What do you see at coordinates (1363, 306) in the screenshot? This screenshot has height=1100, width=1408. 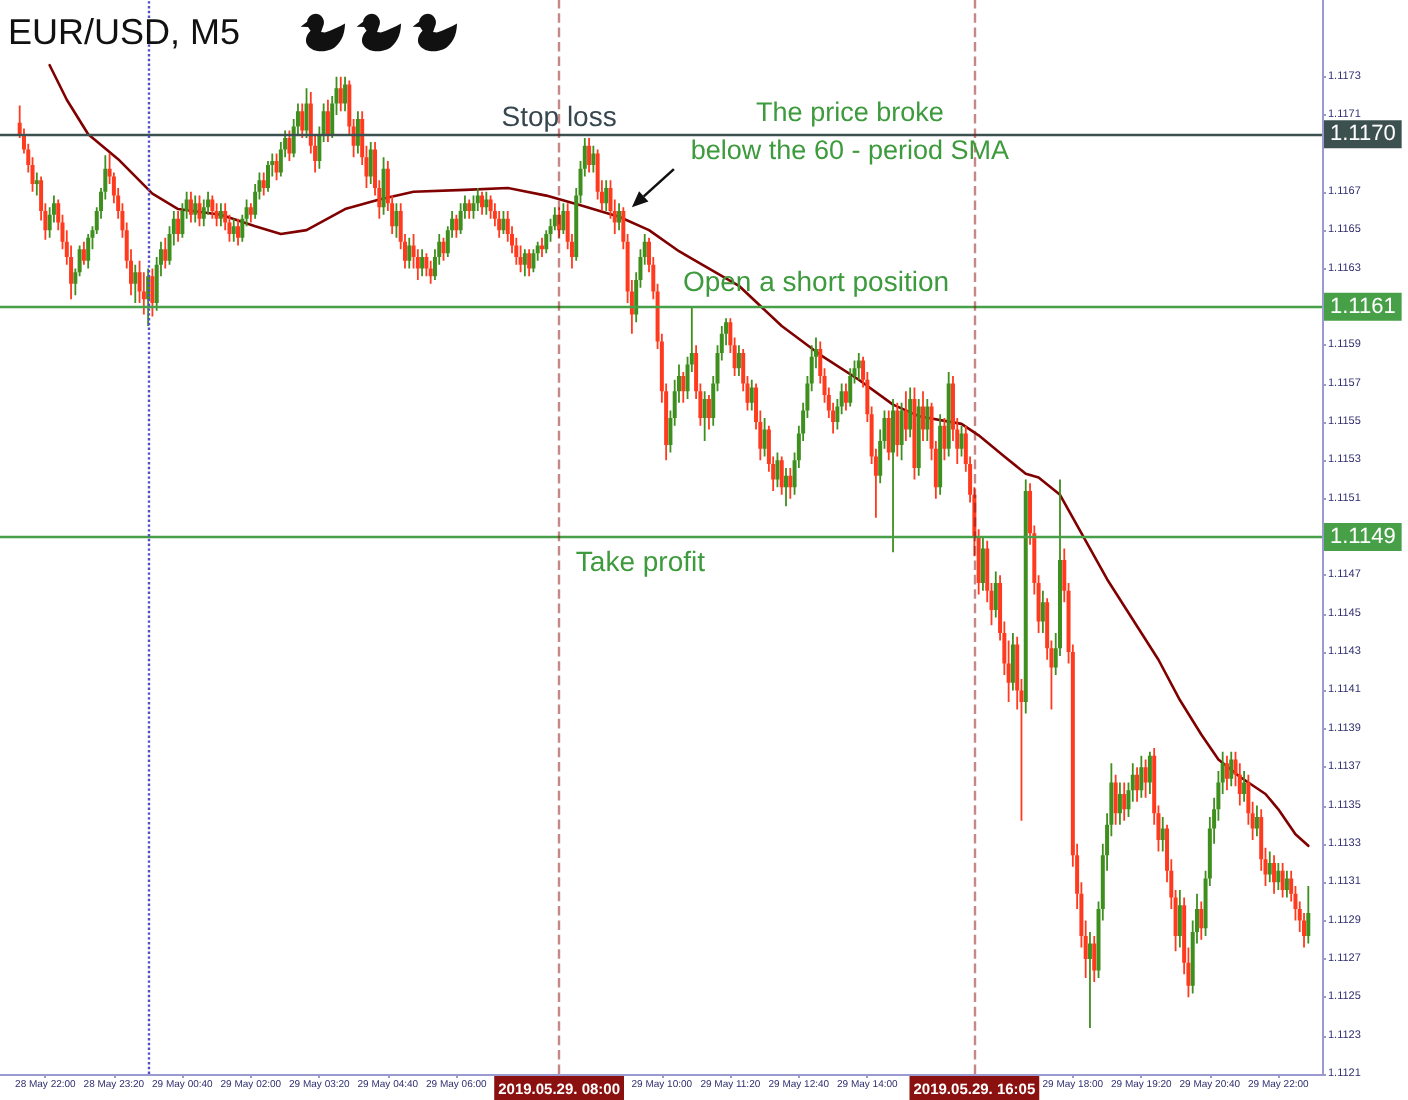 I see `ref-line-label: 1.1161` at bounding box center [1363, 306].